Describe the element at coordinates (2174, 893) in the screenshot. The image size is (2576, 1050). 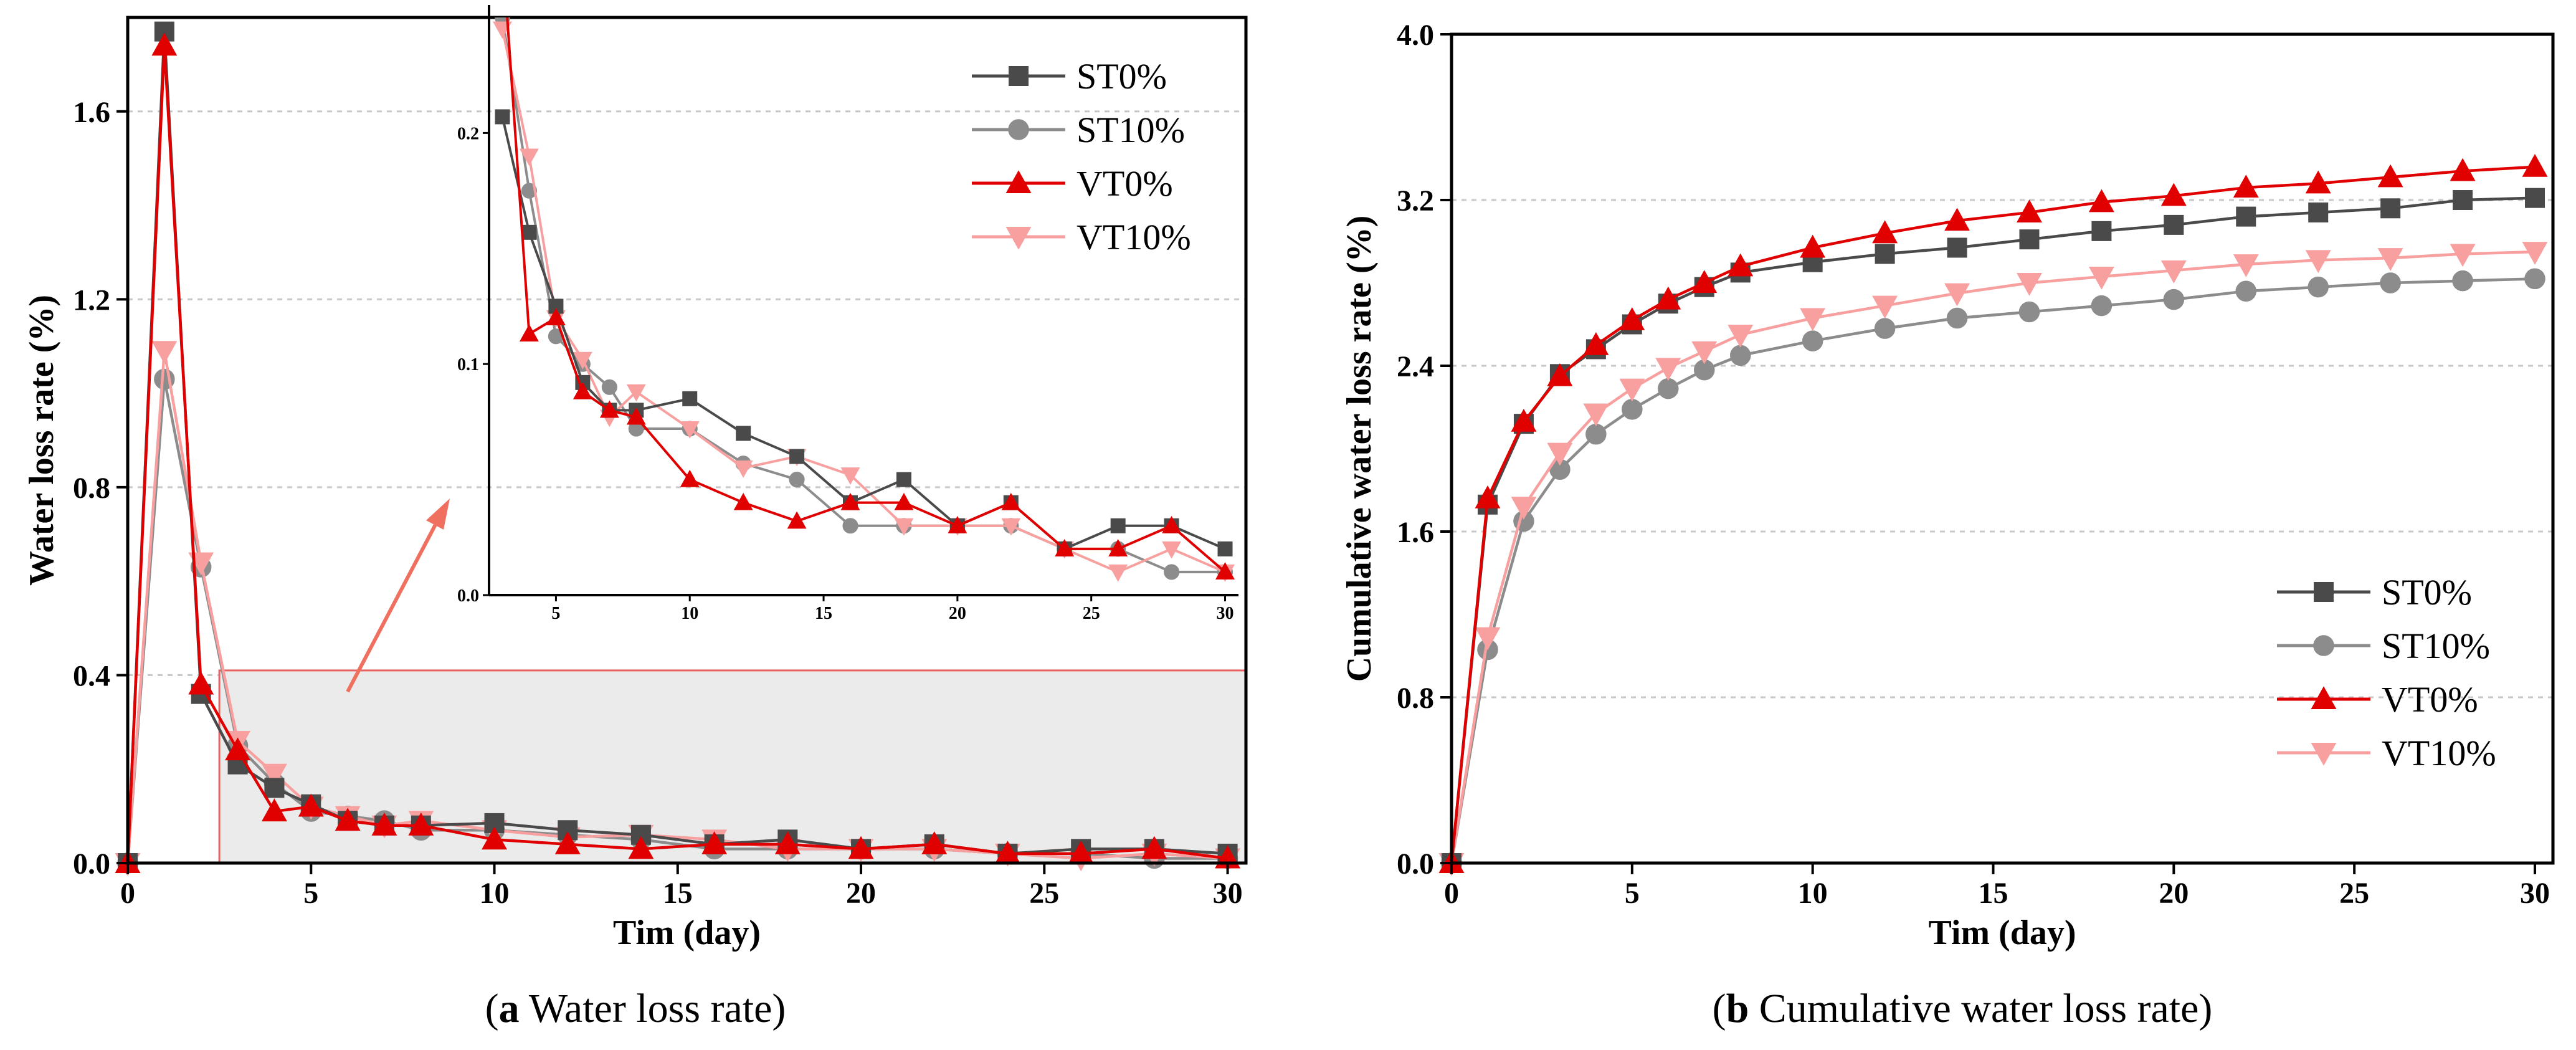
I see `x-tick-label: 20` at that location.